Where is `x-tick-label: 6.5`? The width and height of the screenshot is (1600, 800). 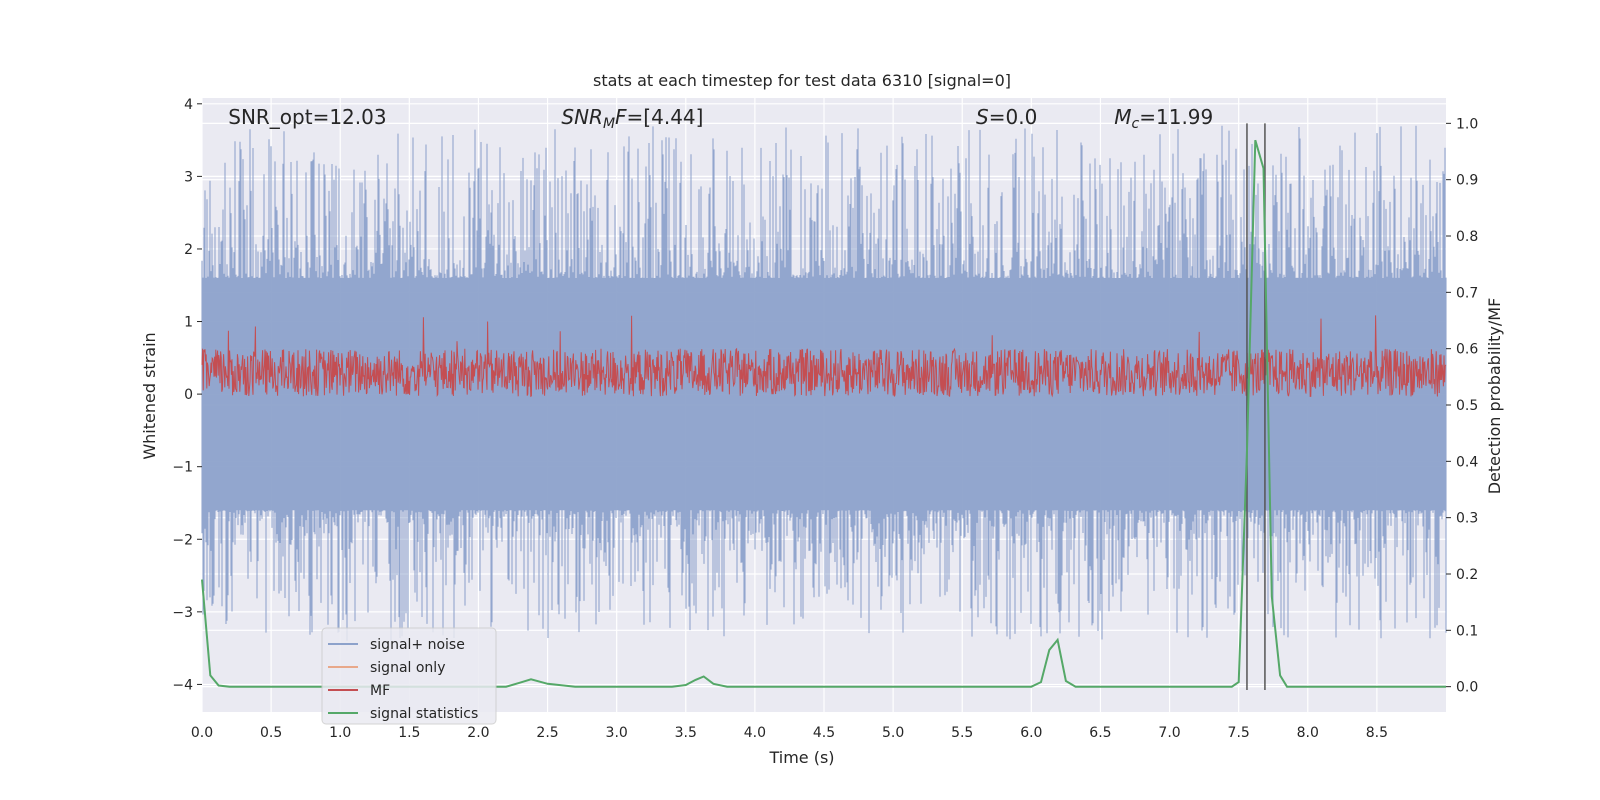
x-tick-label: 6.5 is located at coordinates (1100, 733).